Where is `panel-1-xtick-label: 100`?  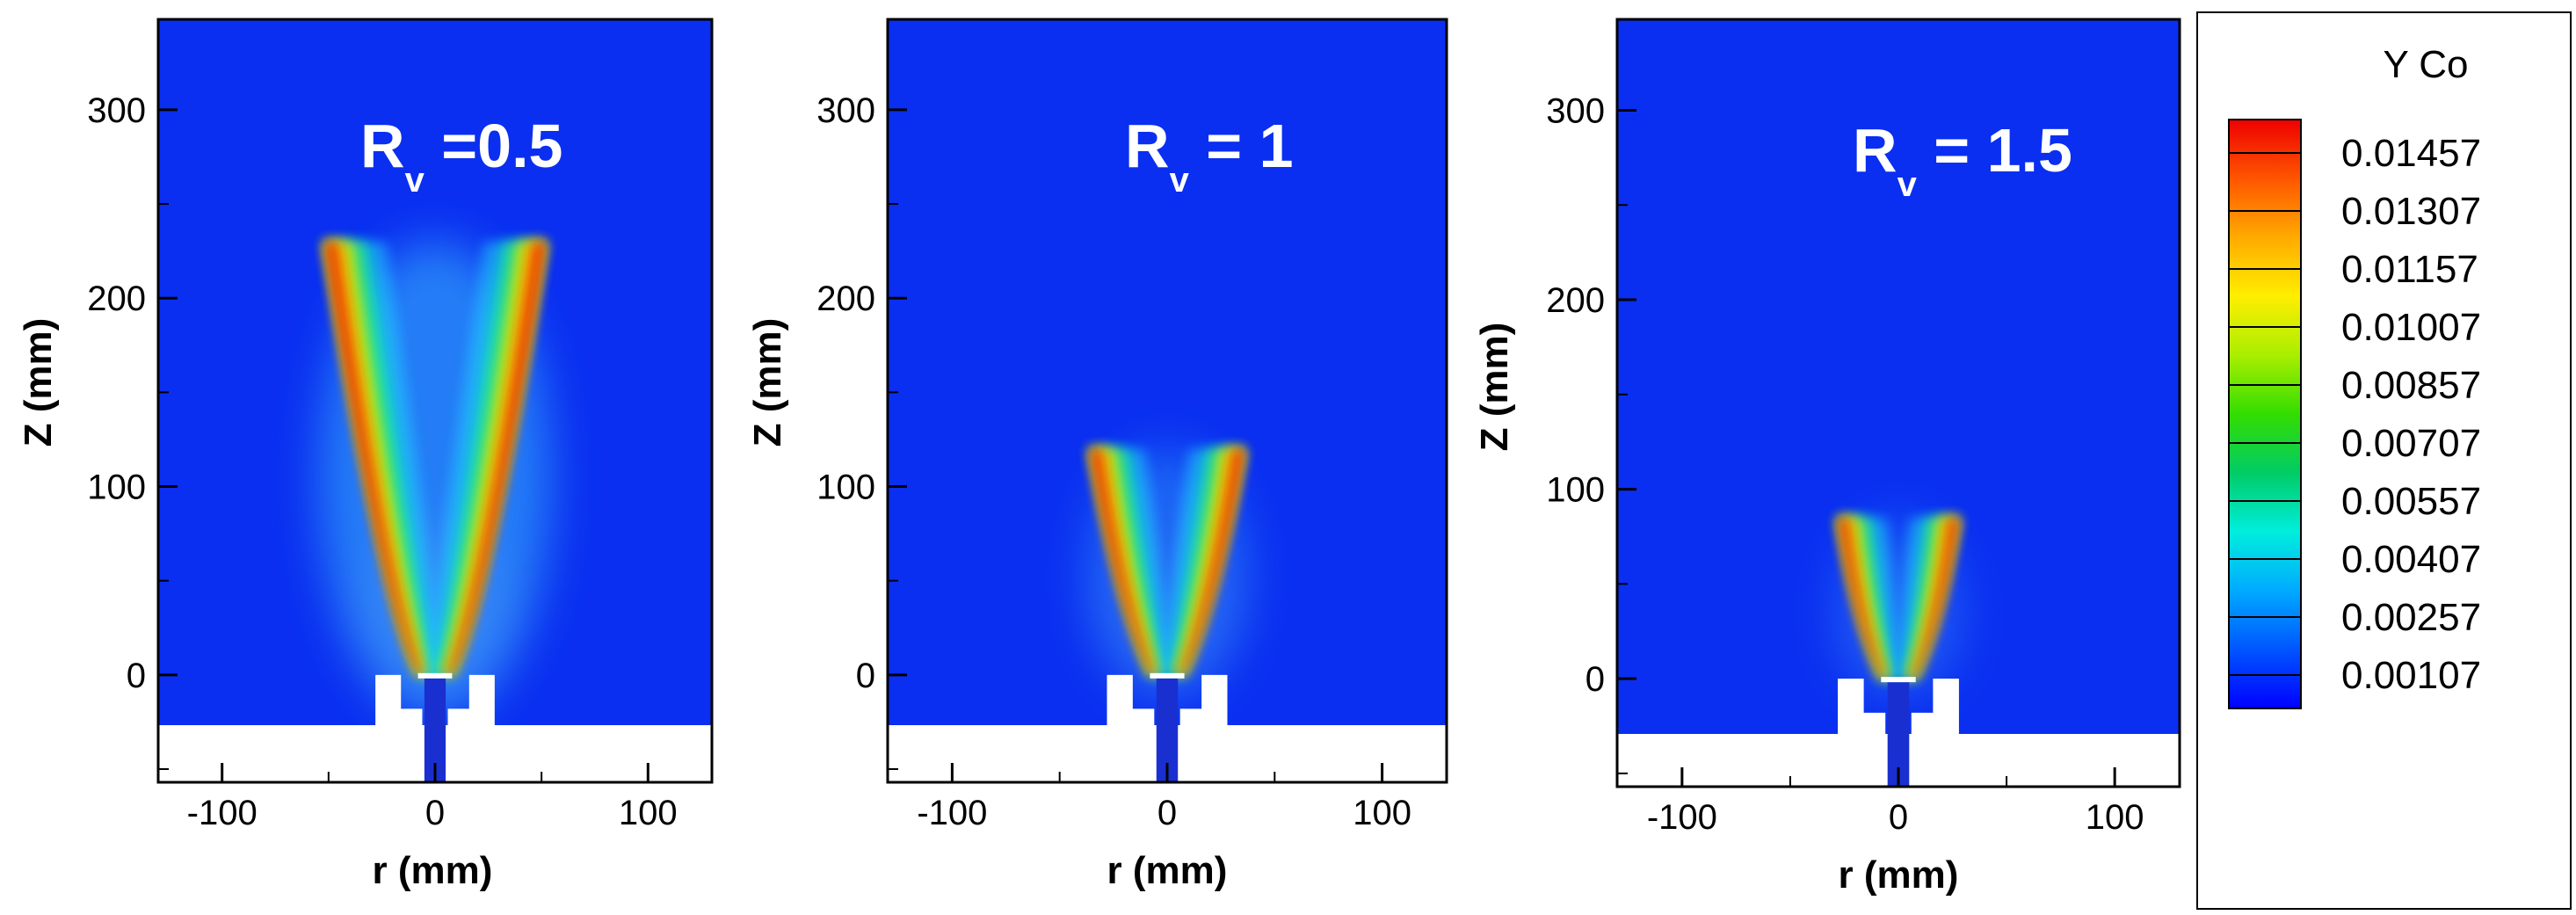
panel-1-xtick-label: 100 is located at coordinates (648, 813).